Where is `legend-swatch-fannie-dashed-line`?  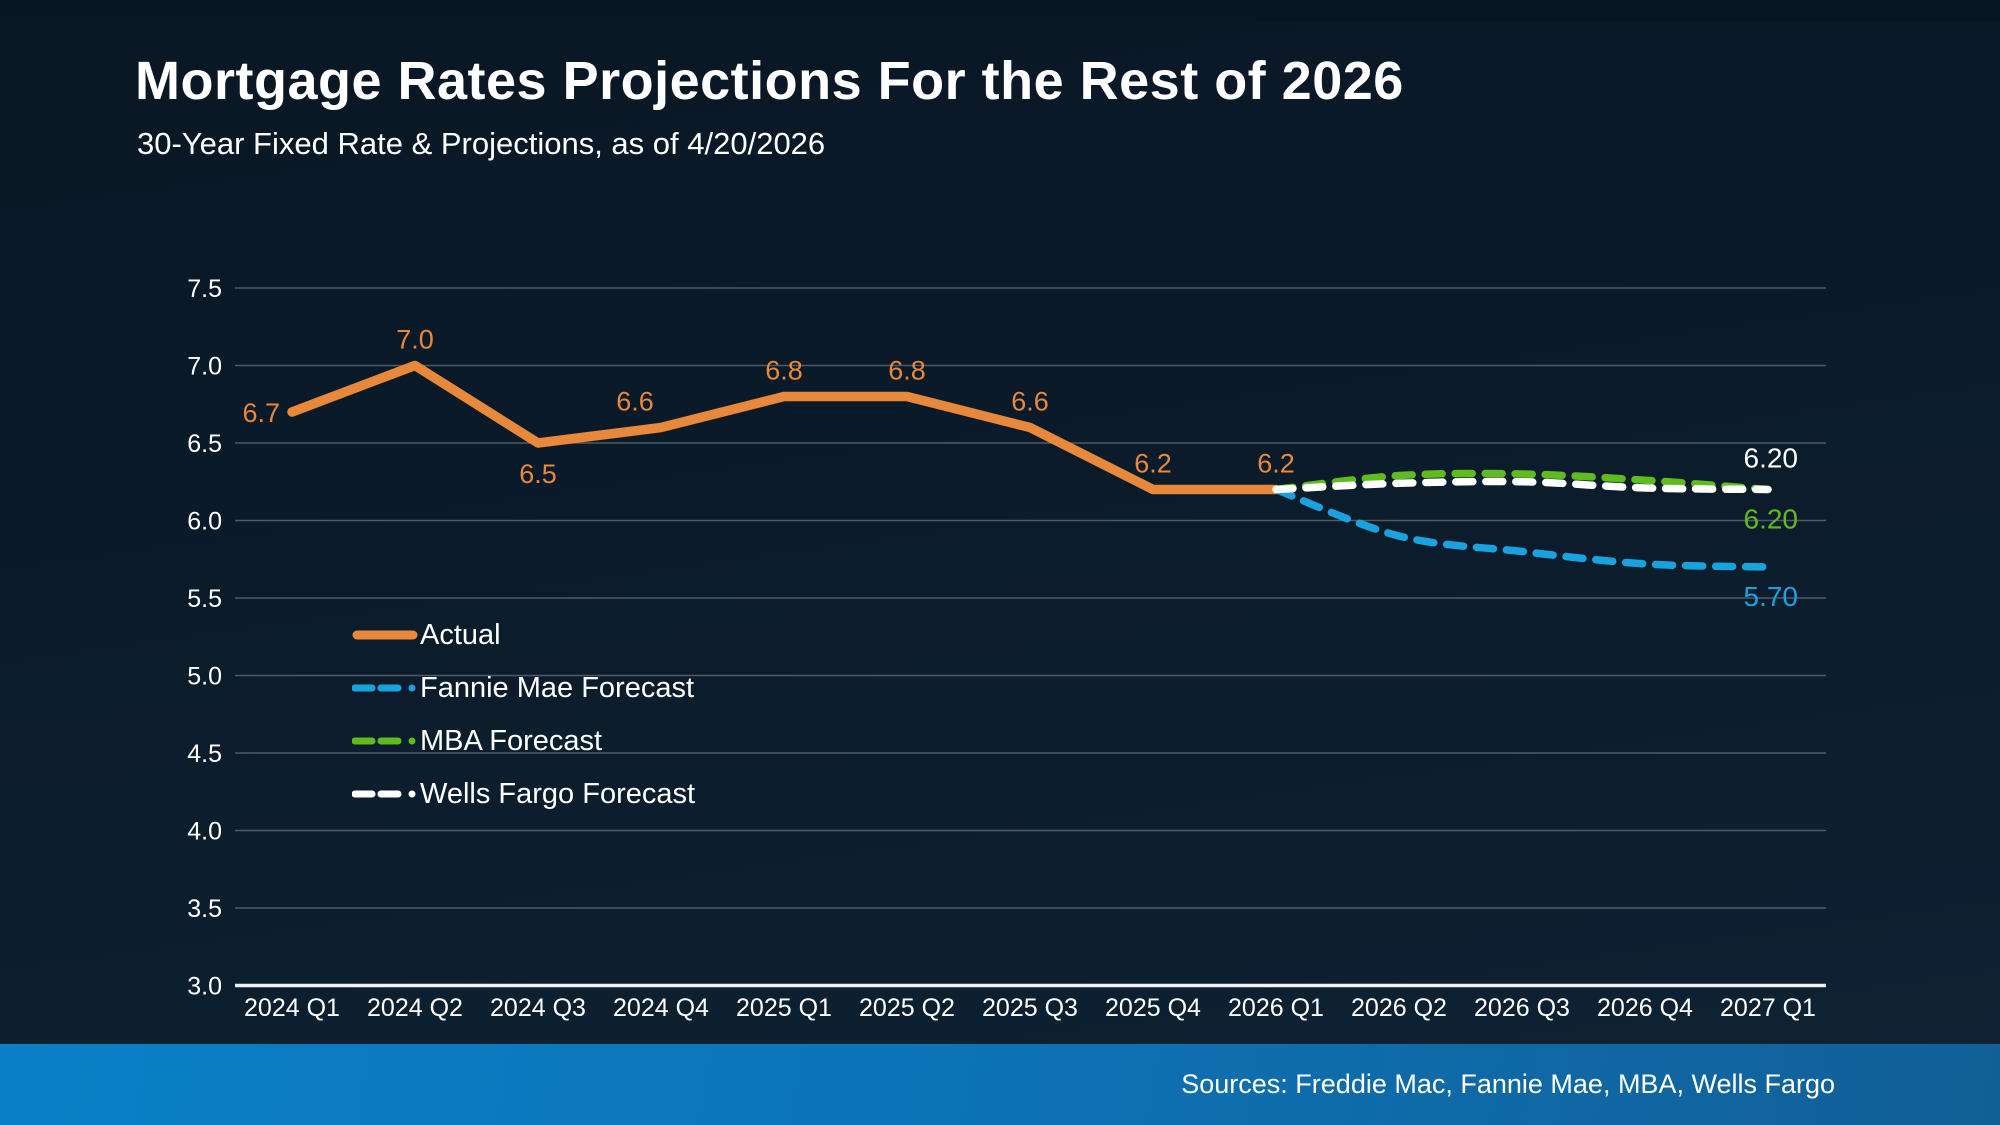
legend-swatch-fannie-dashed-line is located at coordinates (384, 688).